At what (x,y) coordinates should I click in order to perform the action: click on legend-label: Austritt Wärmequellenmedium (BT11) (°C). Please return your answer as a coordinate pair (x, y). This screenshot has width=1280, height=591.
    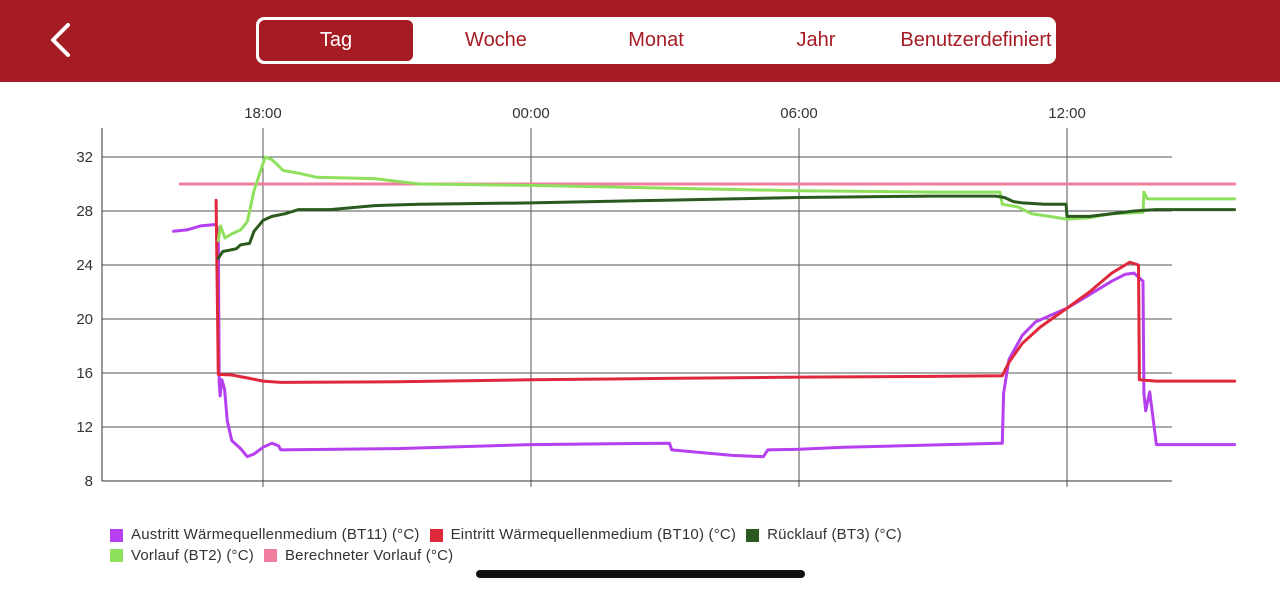
    Looking at the image, I should click on (275, 534).